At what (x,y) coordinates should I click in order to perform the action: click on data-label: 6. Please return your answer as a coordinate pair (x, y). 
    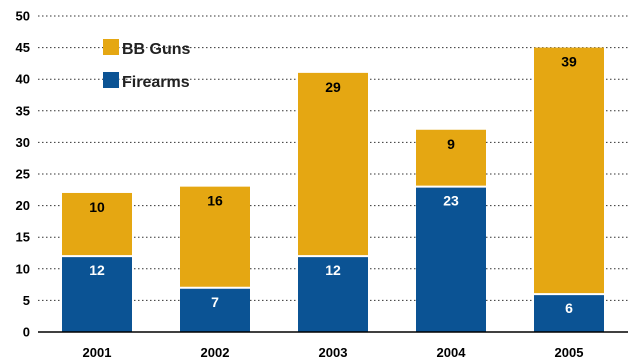
    Looking at the image, I should click on (569, 308).